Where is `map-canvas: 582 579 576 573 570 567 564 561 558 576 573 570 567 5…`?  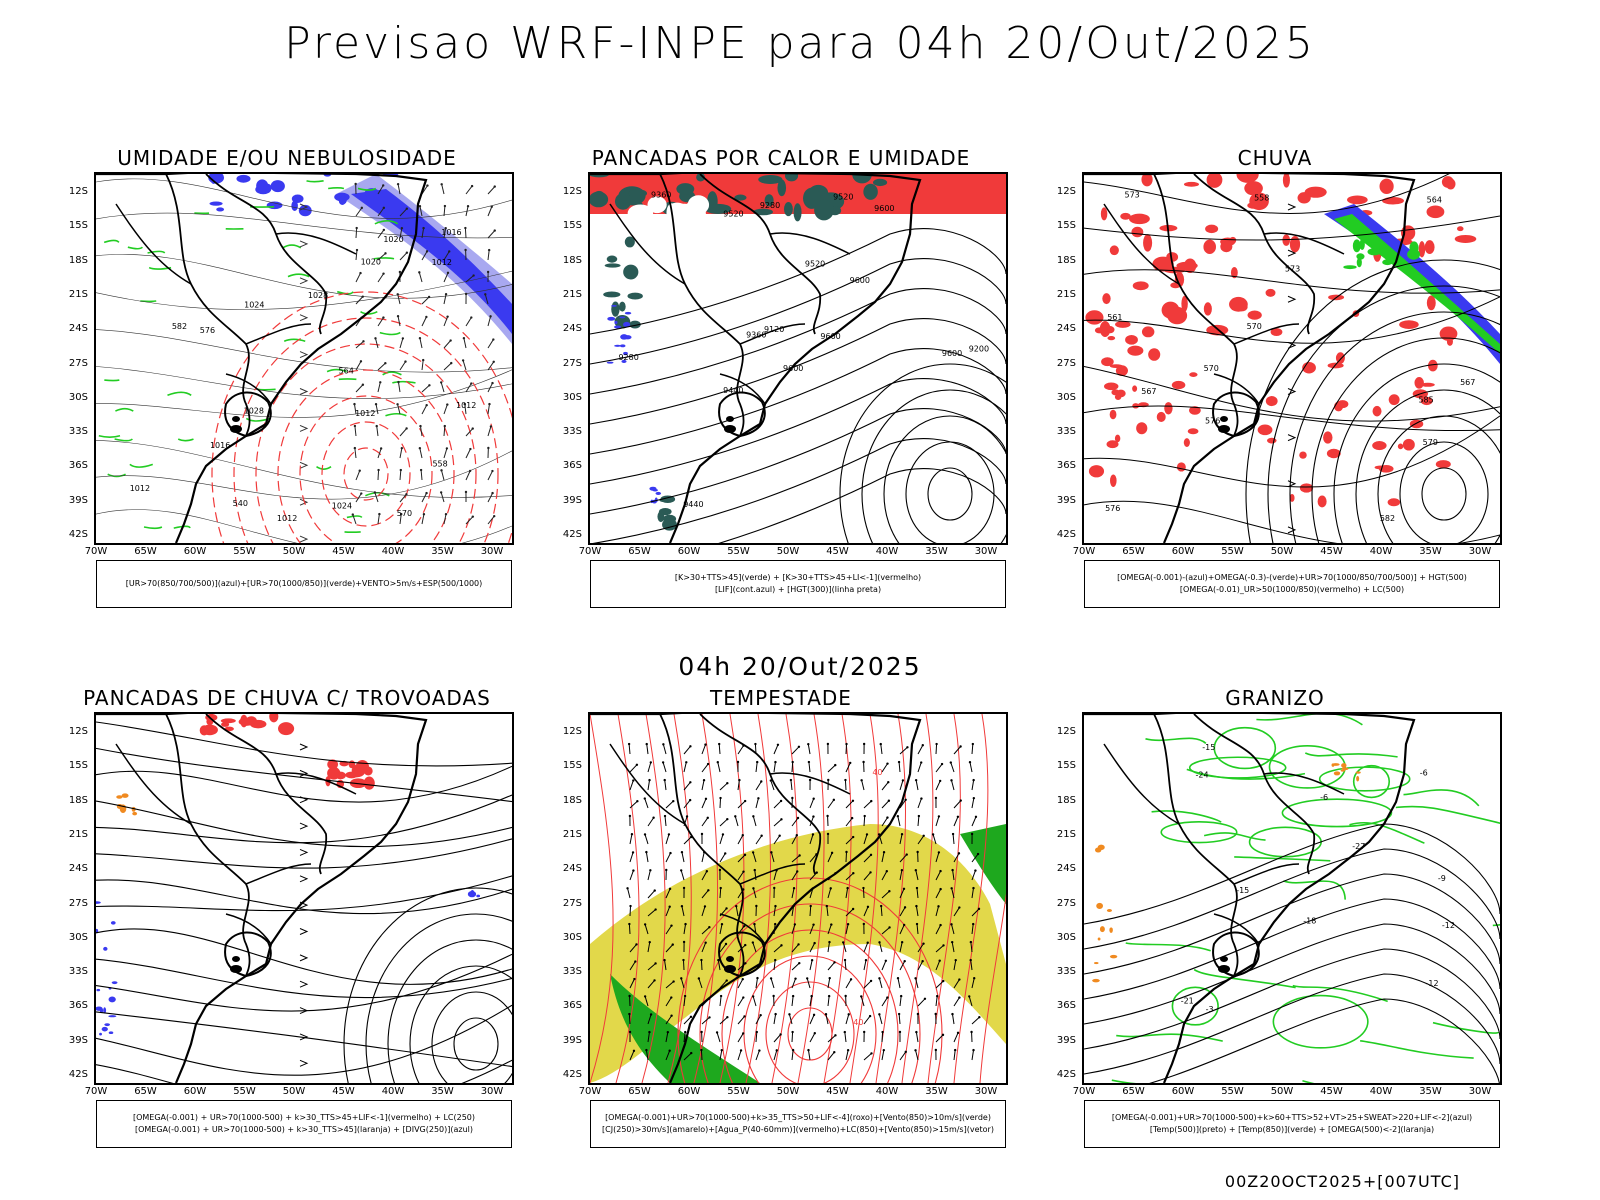
map-canvas: 582 579 576 573 570 567 564 561 558 576 573 570 567 5… is located at coordinates (1292, 358).